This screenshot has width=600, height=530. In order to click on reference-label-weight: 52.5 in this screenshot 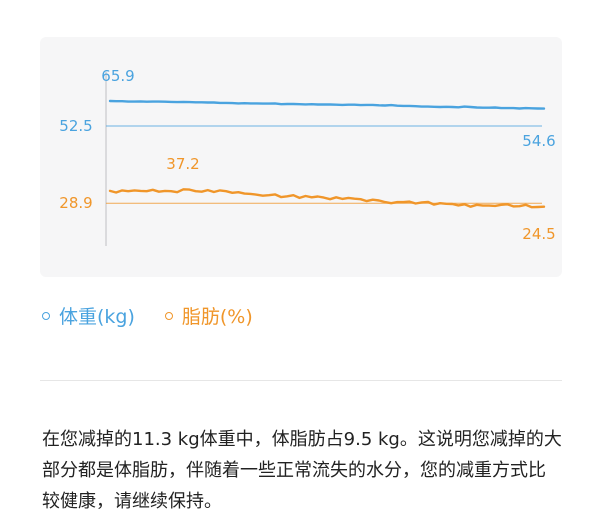, I will do `click(75, 126)`.